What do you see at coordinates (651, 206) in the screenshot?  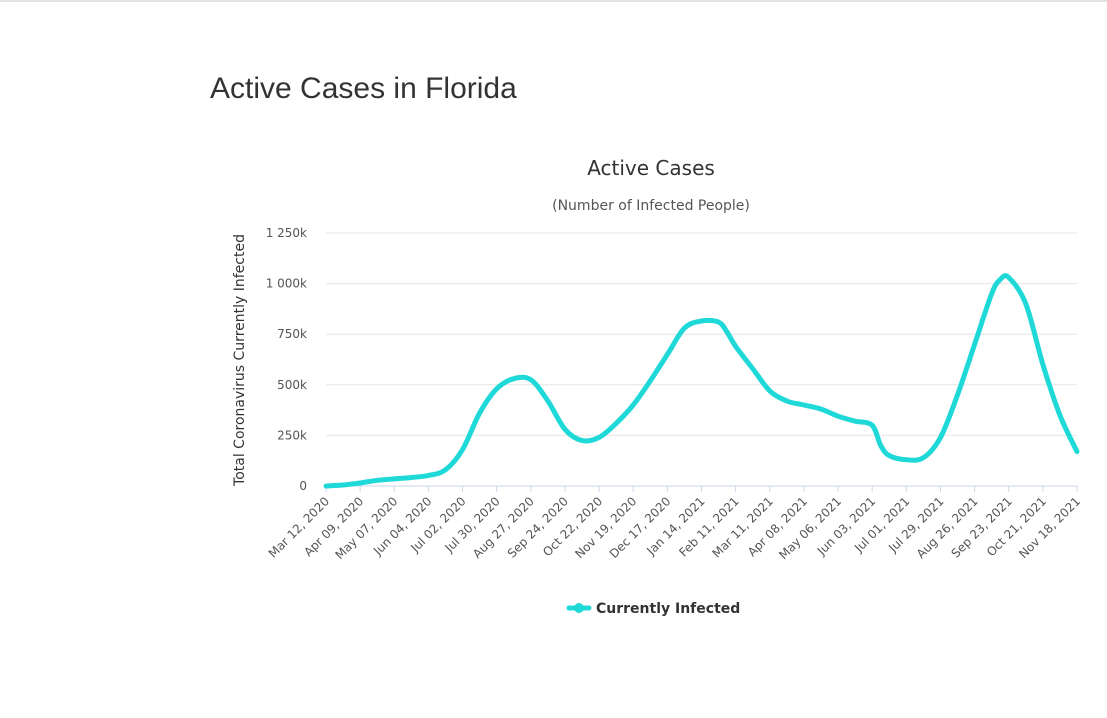 I see `chart-subtitle: (Number of Infected People)` at bounding box center [651, 206].